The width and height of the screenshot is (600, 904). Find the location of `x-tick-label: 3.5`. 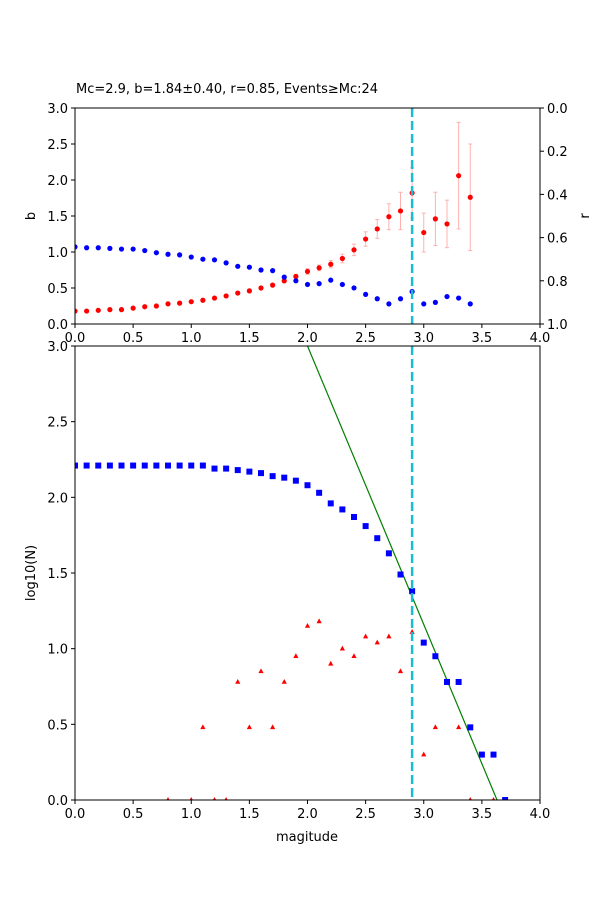

x-tick-label: 3.5 is located at coordinates (482, 814).